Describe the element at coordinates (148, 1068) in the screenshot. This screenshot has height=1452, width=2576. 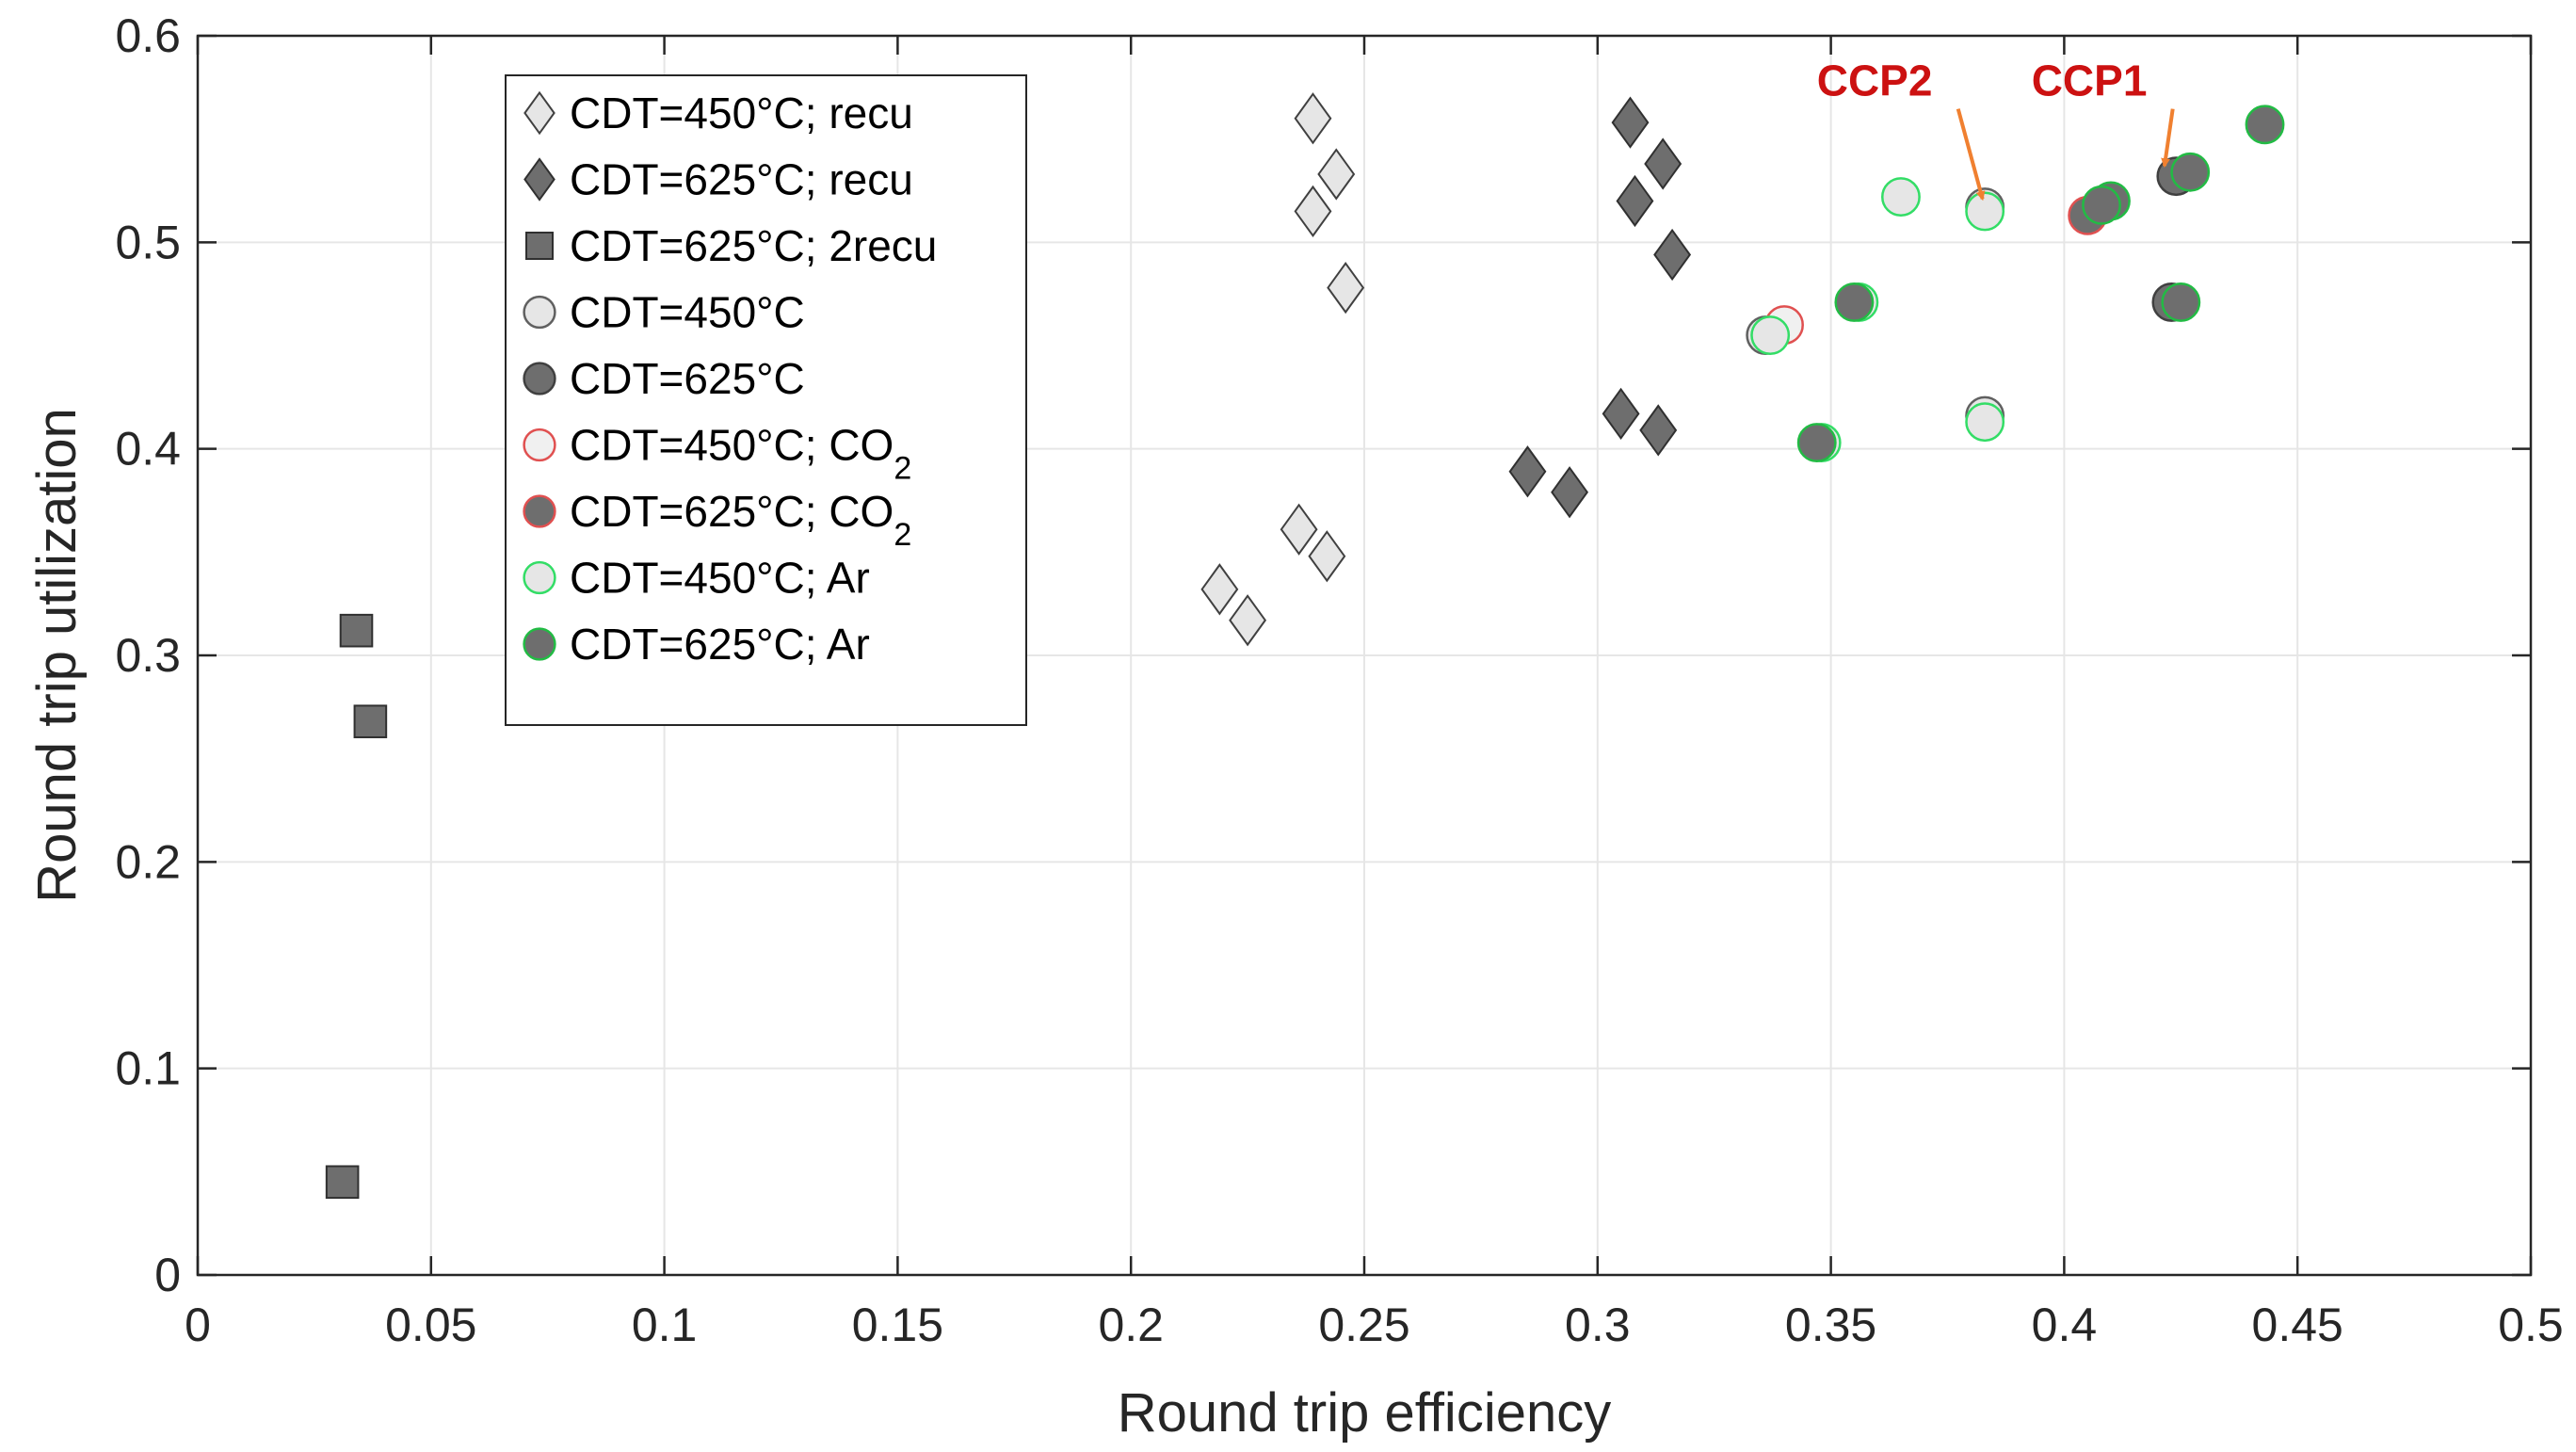
I see `y-tick-label: 0.1` at that location.